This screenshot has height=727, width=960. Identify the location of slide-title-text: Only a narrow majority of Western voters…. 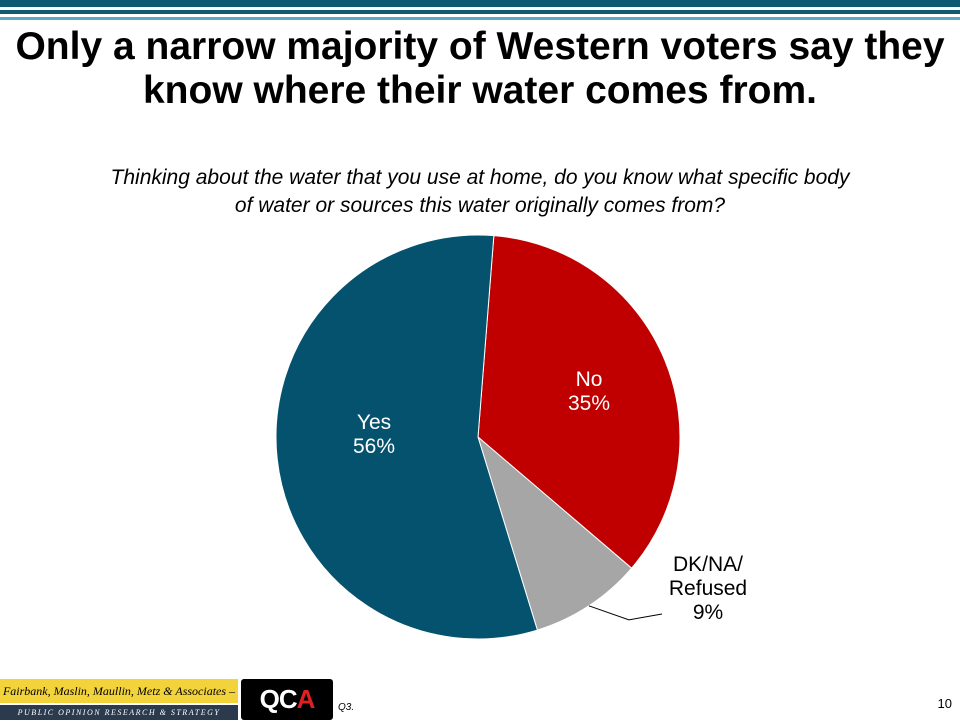
(480, 68).